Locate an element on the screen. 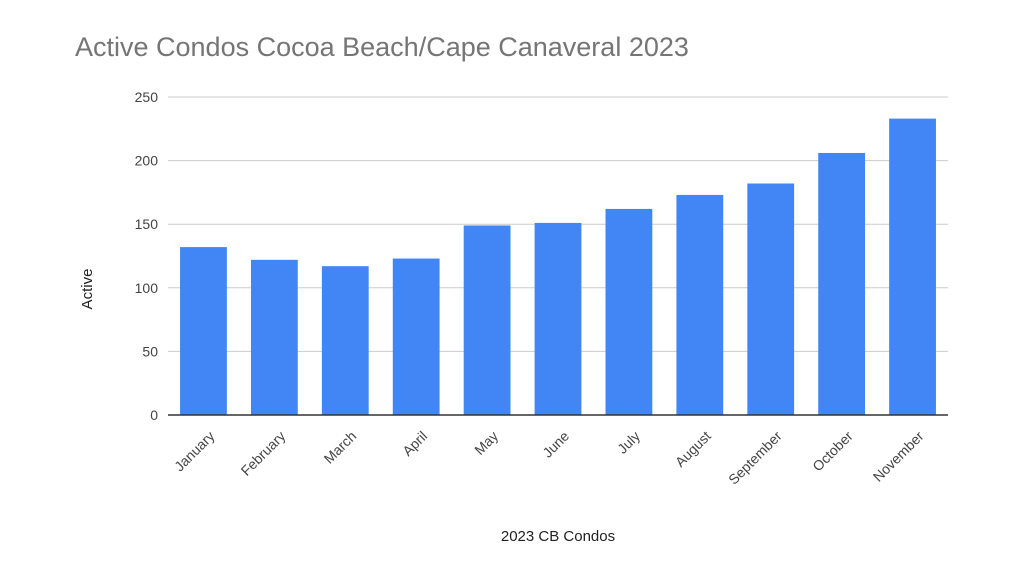 The height and width of the screenshot is (576, 1024). bar-april is located at coordinates (416, 336).